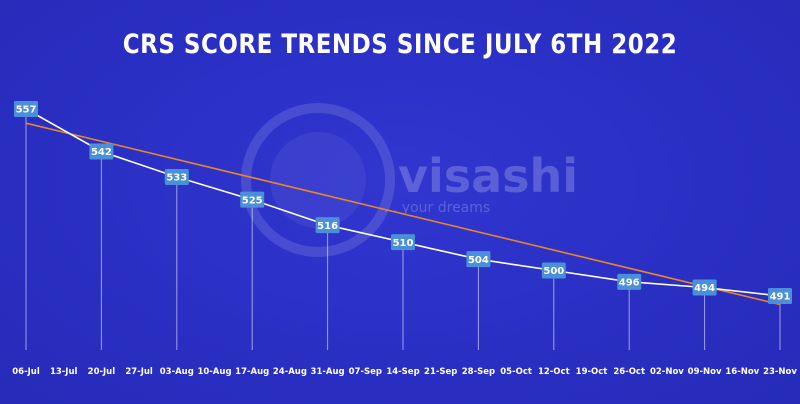 The width and height of the screenshot is (800, 404). What do you see at coordinates (26, 372) in the screenshot?
I see `x-tick-label: 06-Jul` at bounding box center [26, 372].